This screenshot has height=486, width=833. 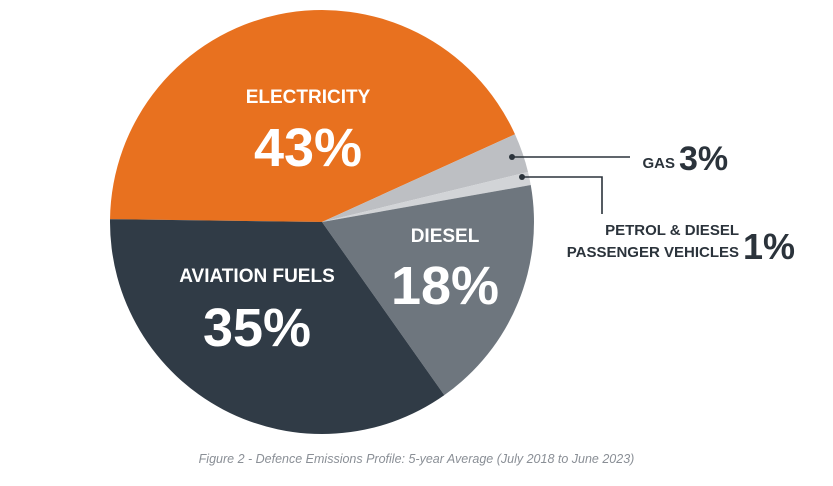 What do you see at coordinates (769, 246) in the screenshot?
I see `petrol-value: 1%` at bounding box center [769, 246].